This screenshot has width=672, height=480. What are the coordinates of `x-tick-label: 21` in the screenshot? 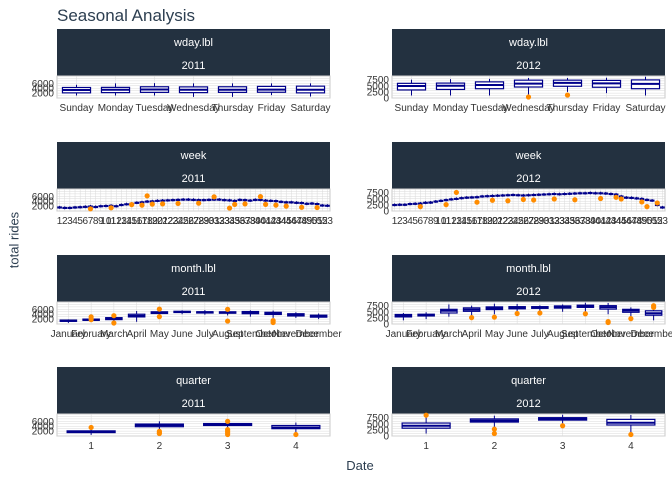 It's located at (498, 221).